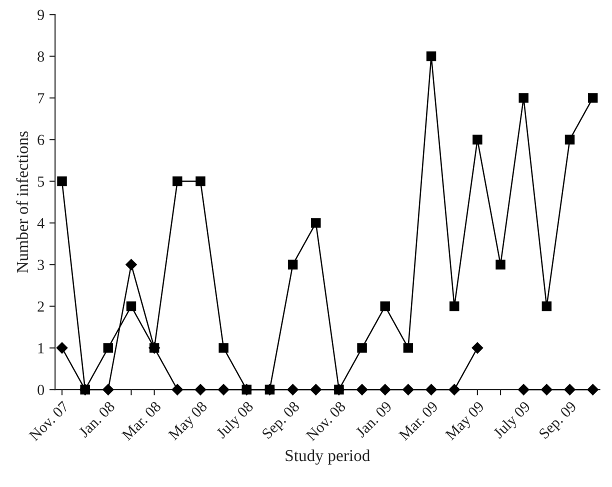 This screenshot has width=612, height=487. What do you see at coordinates (189, 421) in the screenshot?
I see `x-tick-label: May 08` at bounding box center [189, 421].